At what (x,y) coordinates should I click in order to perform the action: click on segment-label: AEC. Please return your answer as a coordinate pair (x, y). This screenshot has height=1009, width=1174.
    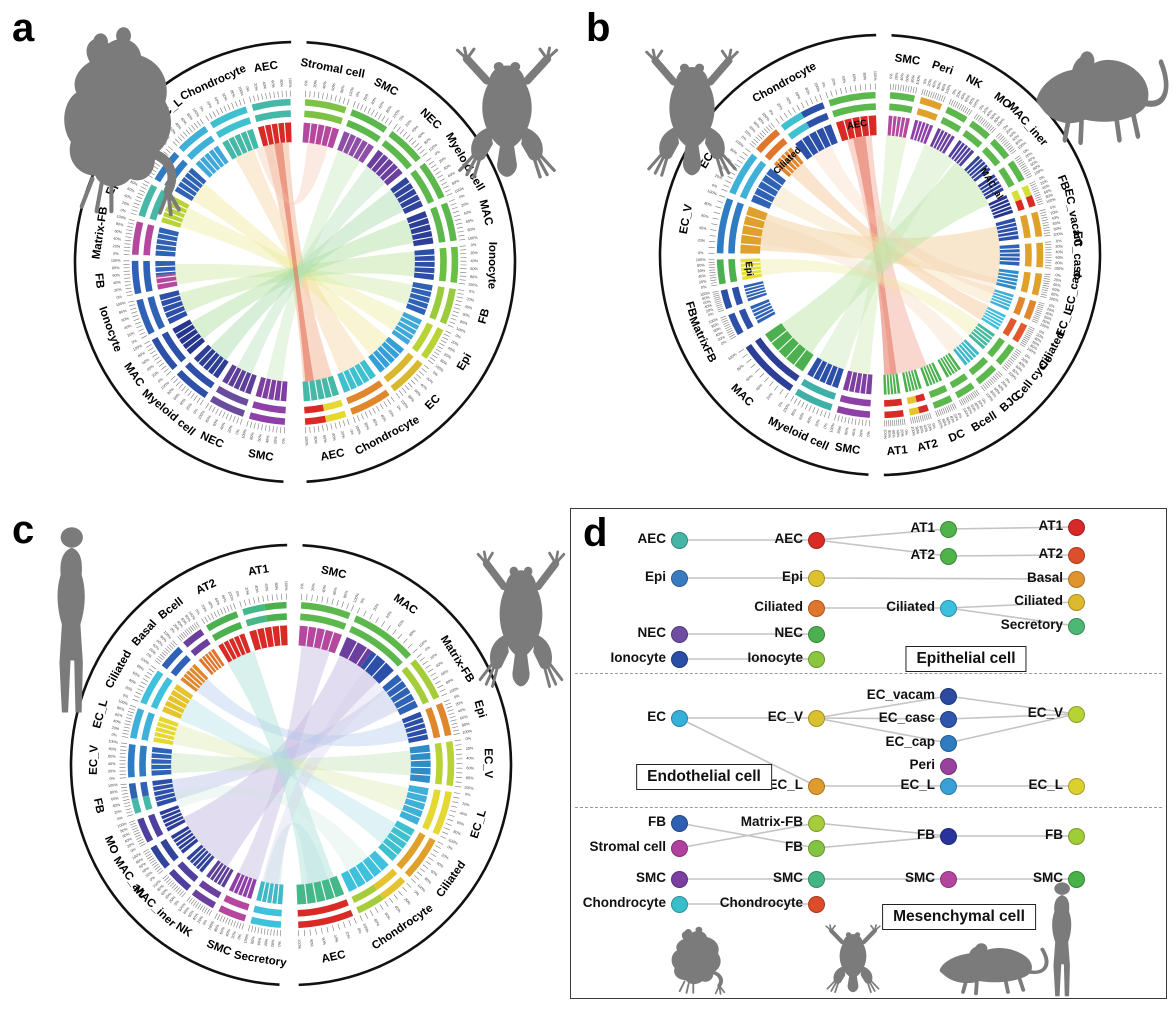
    Looking at the image, I should click on (333, 957).